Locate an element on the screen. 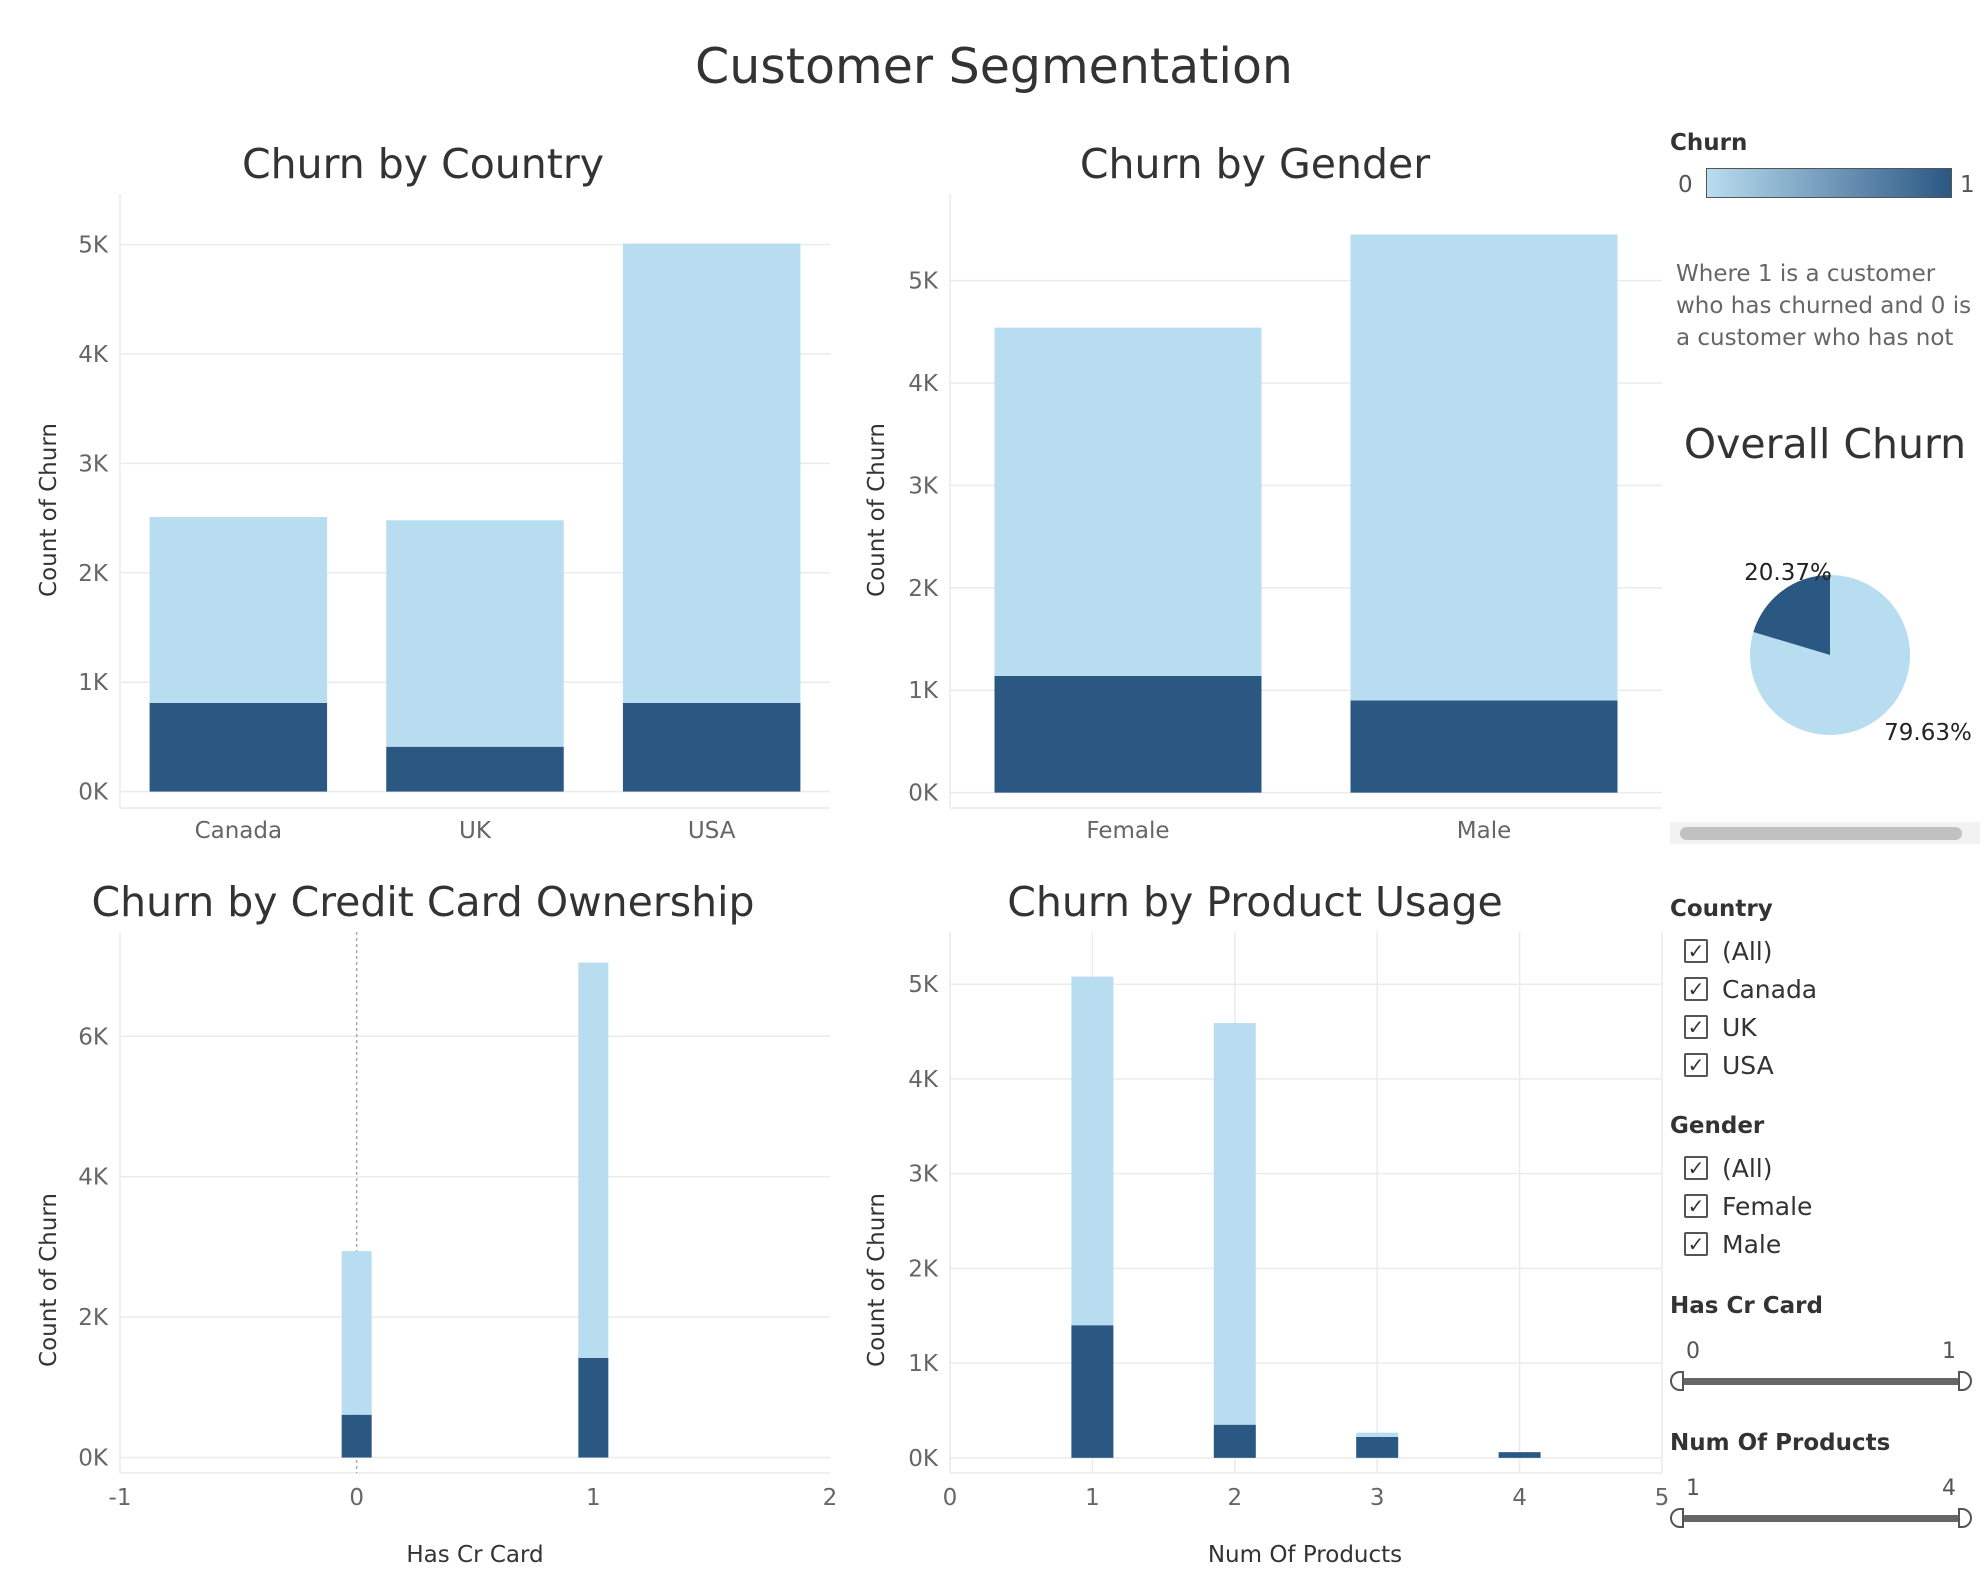  num-products-slider is located at coordinates (1821, 1518).